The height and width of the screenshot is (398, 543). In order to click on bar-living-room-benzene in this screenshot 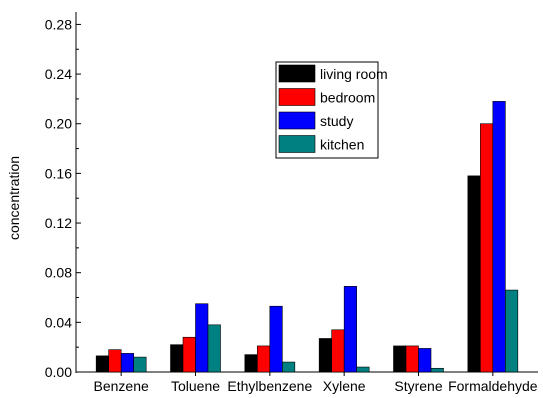, I will do `click(102, 364)`.